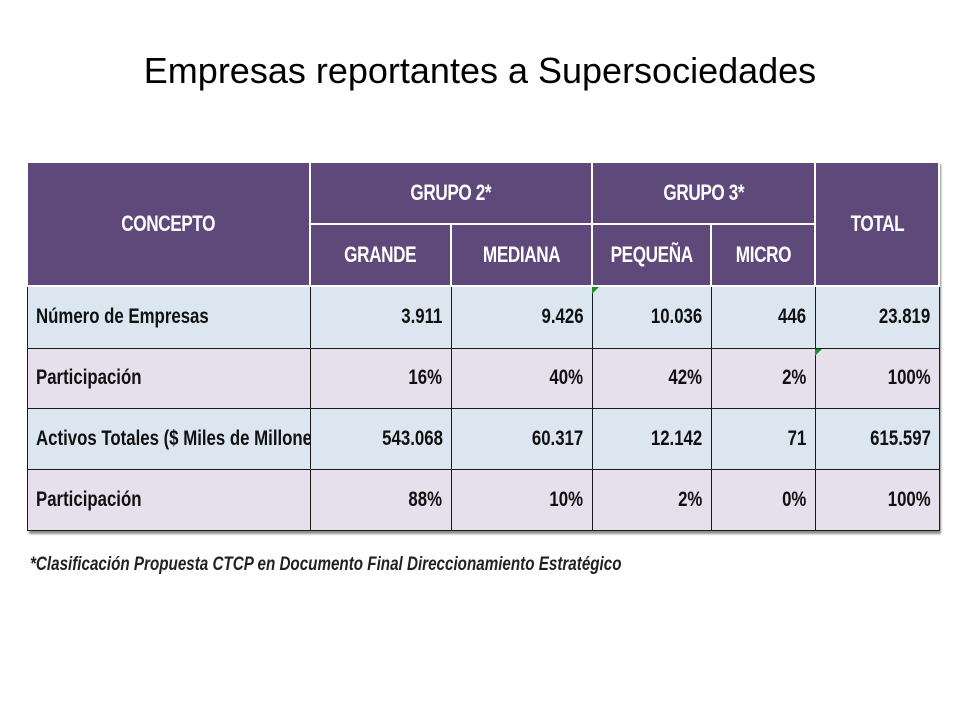 The height and width of the screenshot is (720, 960). What do you see at coordinates (168, 317) in the screenshot?
I see `row-label: Número de Empresas` at bounding box center [168, 317].